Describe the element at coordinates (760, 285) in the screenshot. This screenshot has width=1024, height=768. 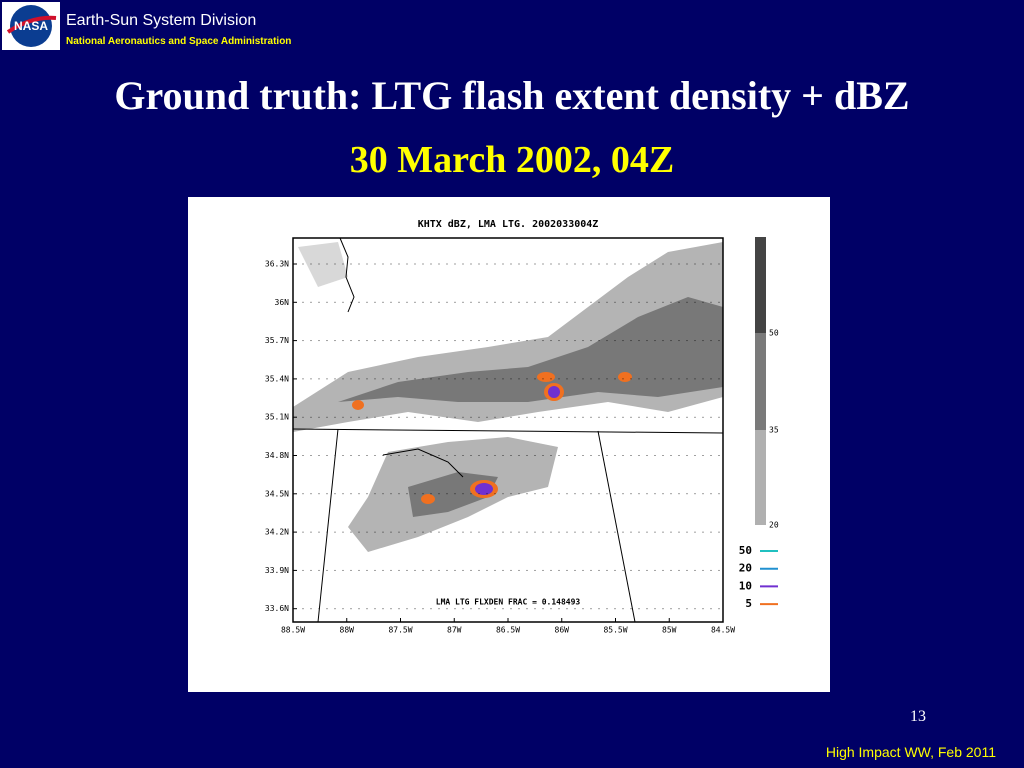
I see `colorbar-segment` at that location.